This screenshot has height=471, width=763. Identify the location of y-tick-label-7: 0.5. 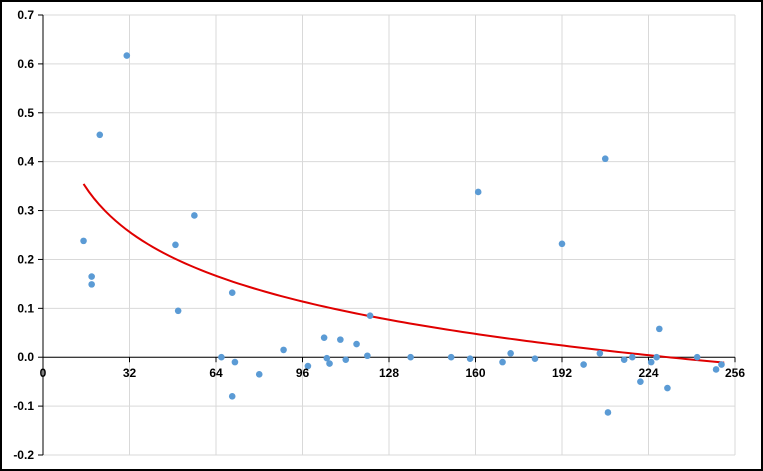
(25, 113).